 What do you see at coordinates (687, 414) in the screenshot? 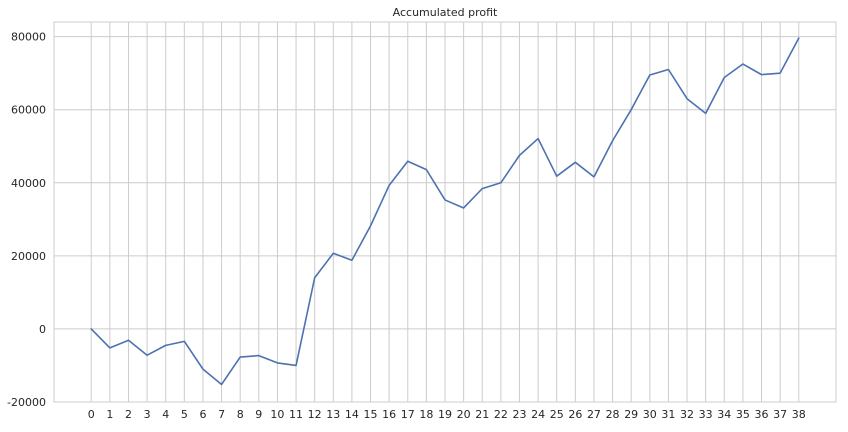
I see `x-tick-label: 32` at bounding box center [687, 414].